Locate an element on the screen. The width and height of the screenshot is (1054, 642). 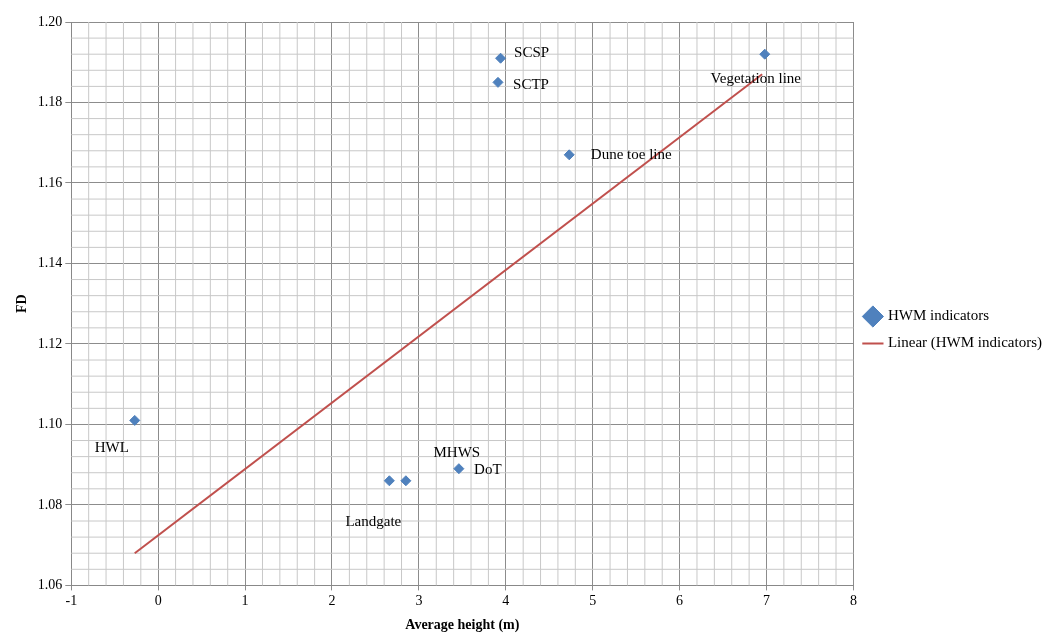
y-tick-label: 1.10 is located at coordinates (50, 424).